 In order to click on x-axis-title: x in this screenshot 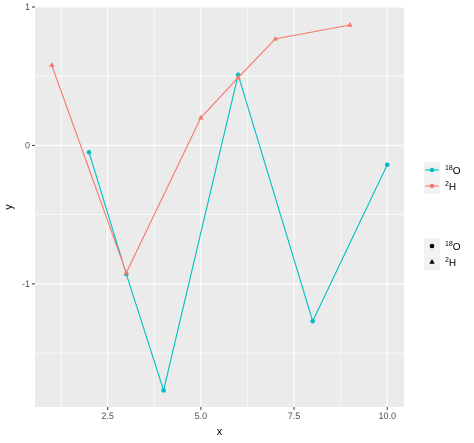, I will do `click(220, 432)`.